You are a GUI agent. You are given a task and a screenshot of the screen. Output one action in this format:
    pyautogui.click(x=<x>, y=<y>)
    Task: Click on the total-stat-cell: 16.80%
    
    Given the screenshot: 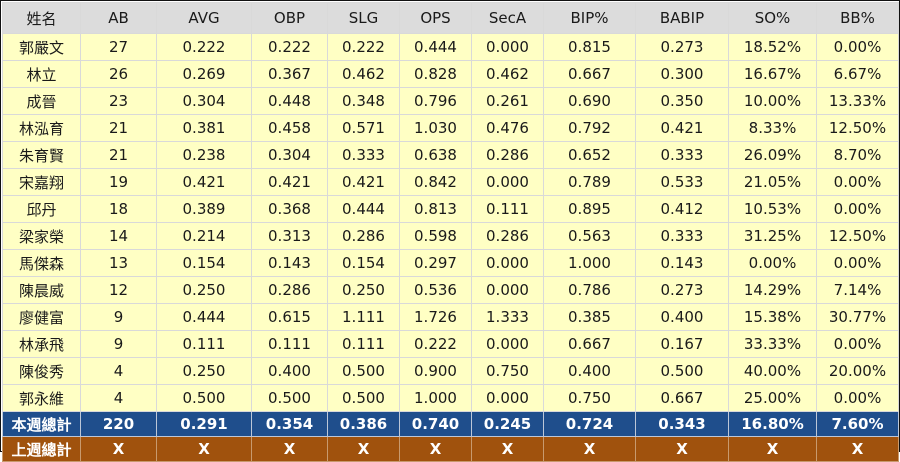 What is the action you would take?
    pyautogui.click(x=772, y=424)
    